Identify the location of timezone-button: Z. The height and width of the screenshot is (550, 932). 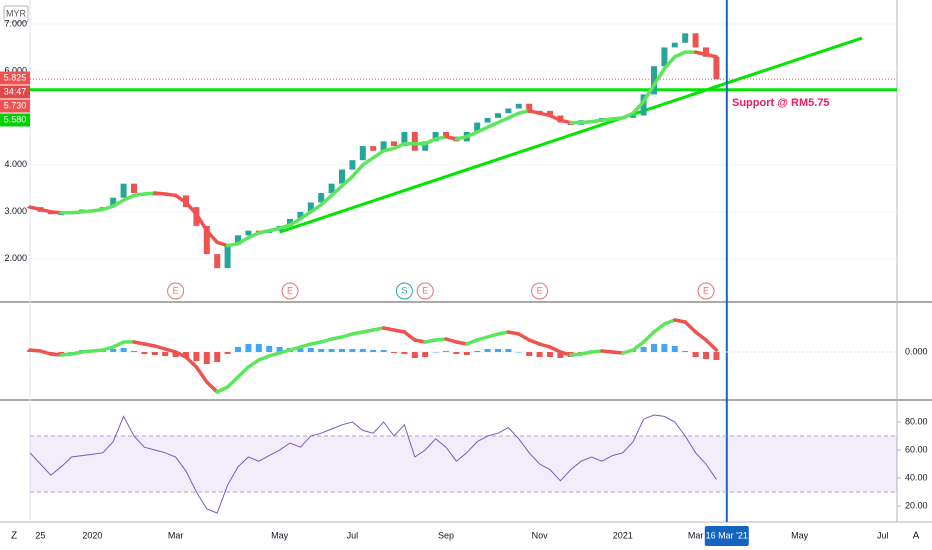
(14, 536).